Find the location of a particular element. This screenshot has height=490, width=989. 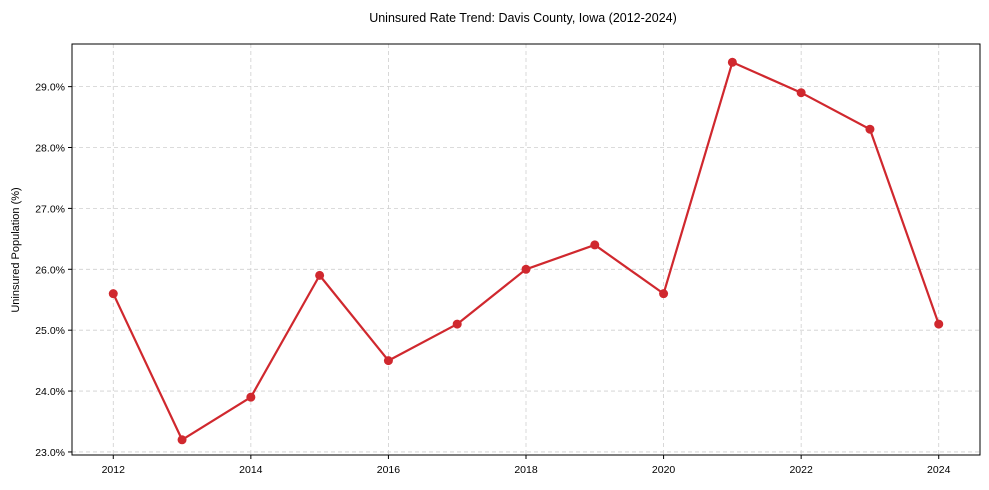

x-tick-label: 2014 is located at coordinates (251, 470).